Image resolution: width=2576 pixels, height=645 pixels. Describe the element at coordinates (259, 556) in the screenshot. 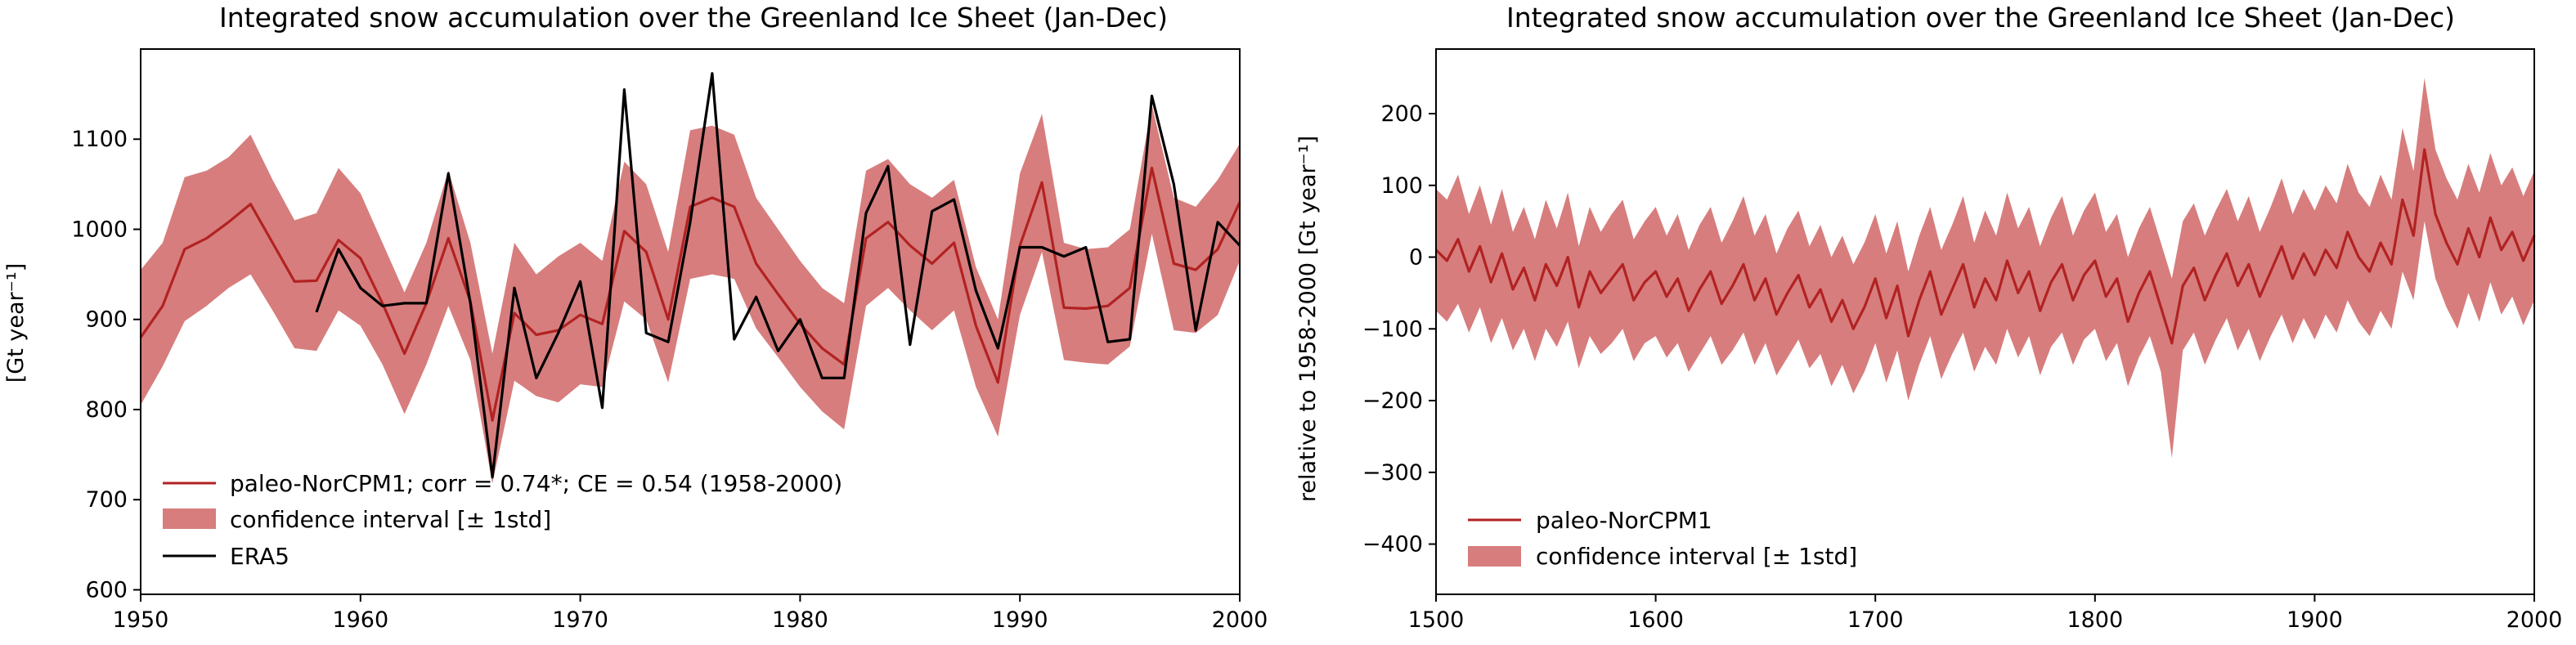

I see `left-legend-era5-label: ERA5` at that location.